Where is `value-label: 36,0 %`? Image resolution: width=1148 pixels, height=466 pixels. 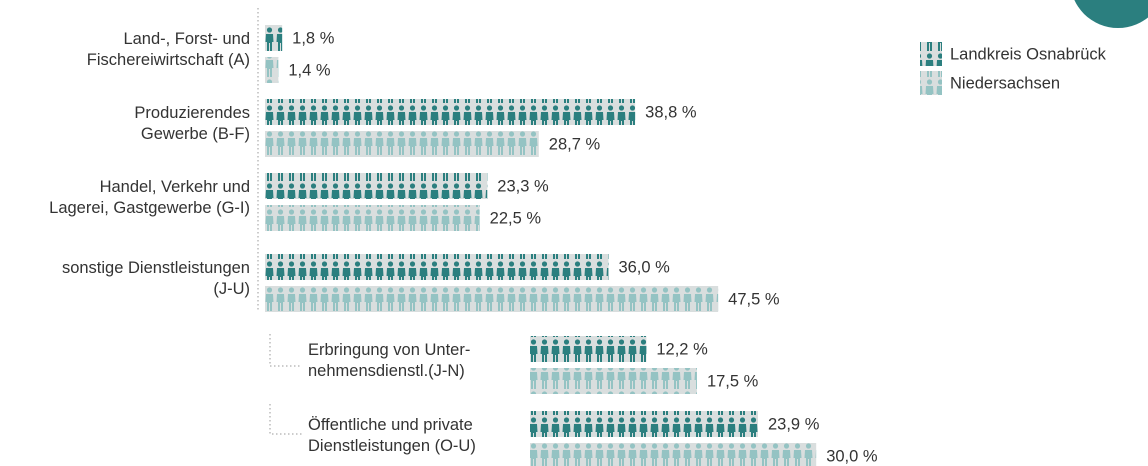
value-label: 36,0 % is located at coordinates (644, 267).